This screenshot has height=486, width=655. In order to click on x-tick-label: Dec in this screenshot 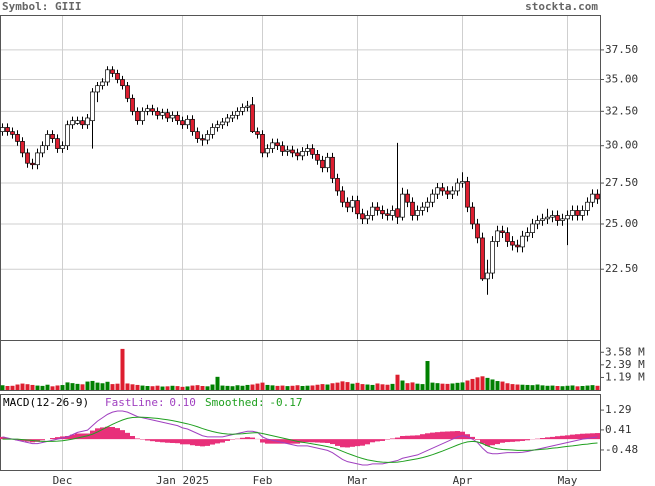, I will do `click(63, 480)`.